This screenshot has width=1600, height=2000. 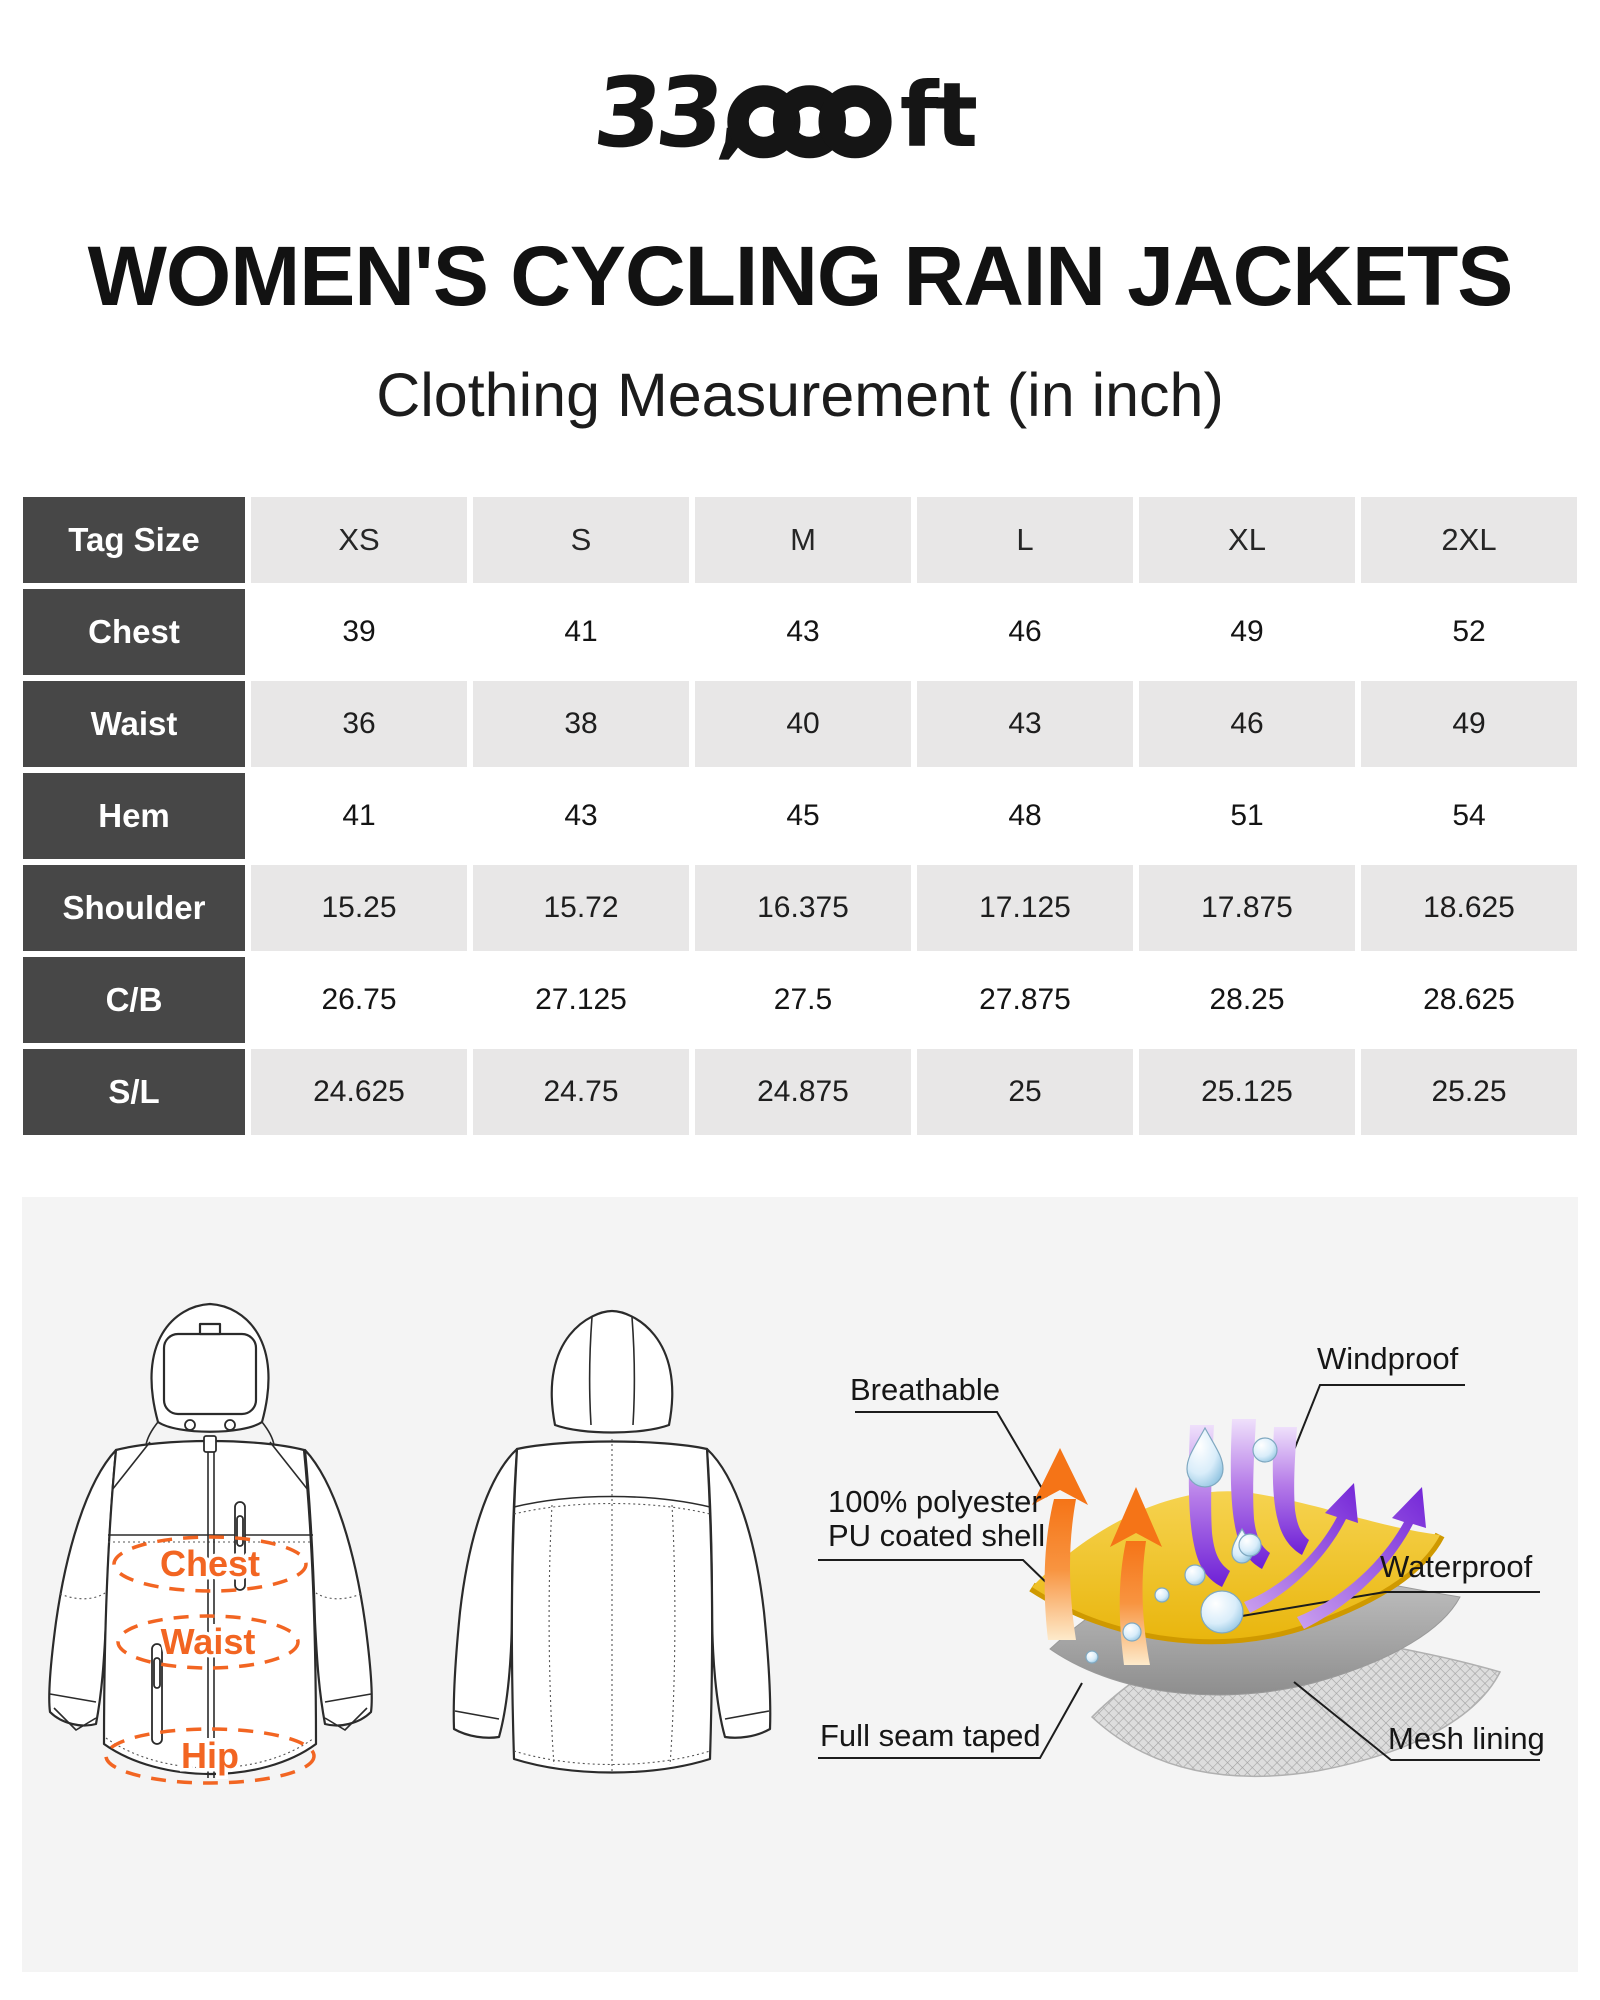 What do you see at coordinates (1025, 908) in the screenshot?
I see `shoulder-l: 17.125` at bounding box center [1025, 908].